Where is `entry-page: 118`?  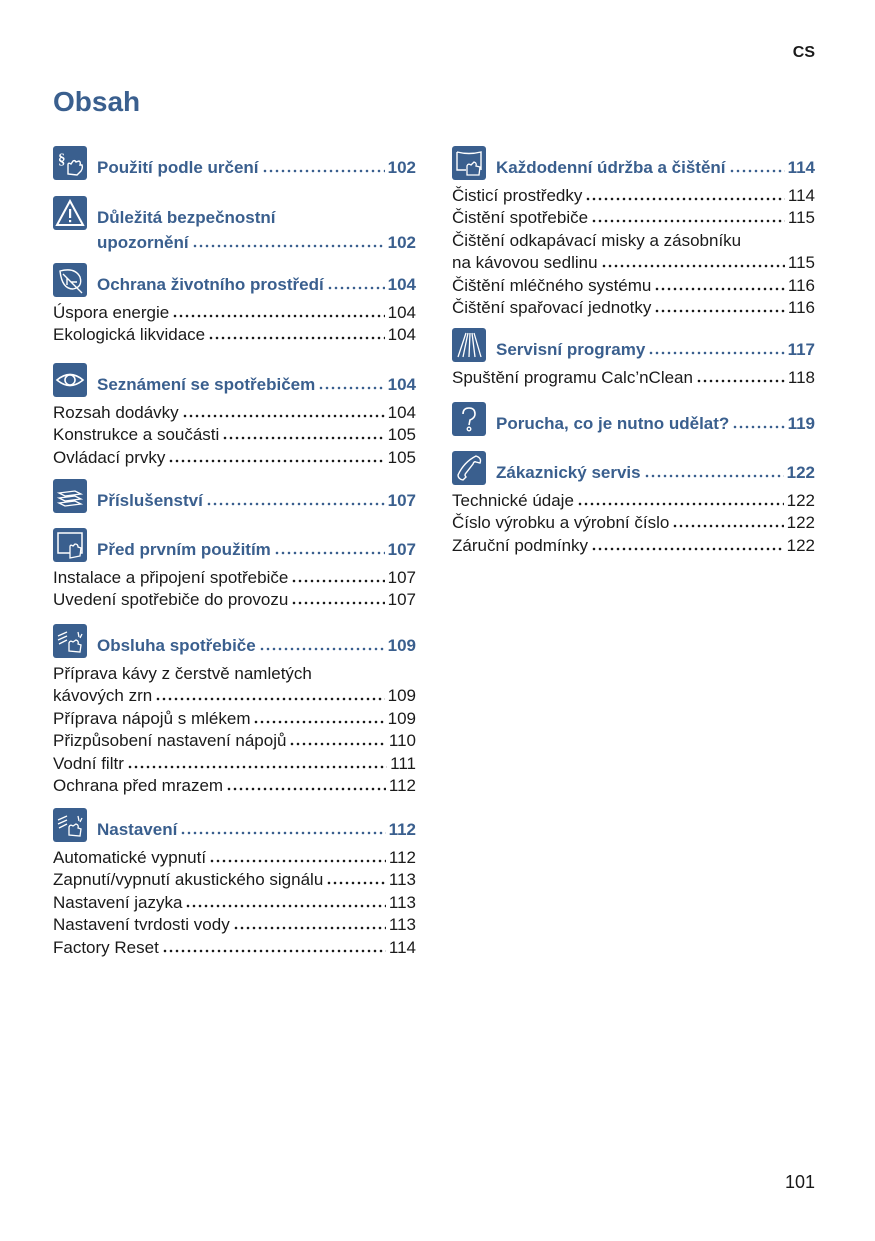
entry-page: 118 is located at coordinates (801, 377).